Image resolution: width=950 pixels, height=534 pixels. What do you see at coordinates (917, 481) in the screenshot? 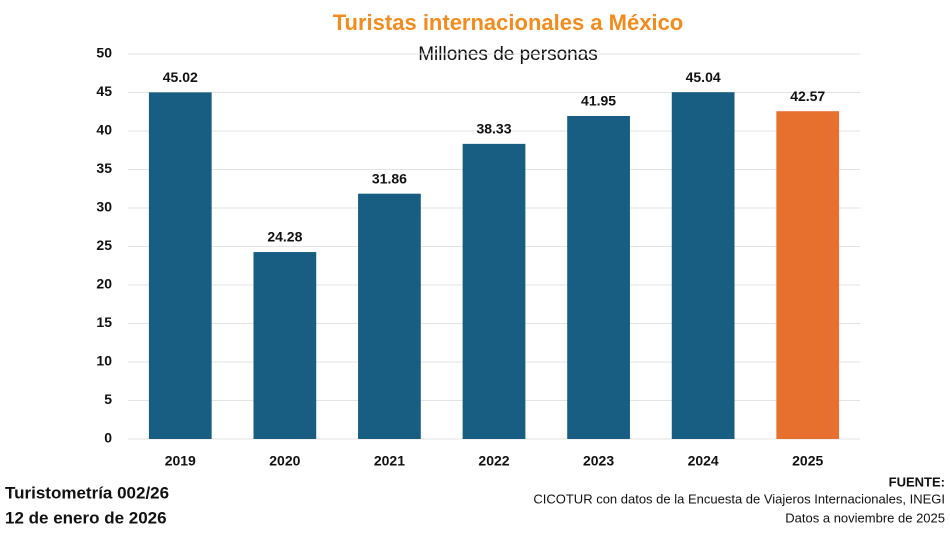
I see `source-title: FUENTE:` at bounding box center [917, 481].